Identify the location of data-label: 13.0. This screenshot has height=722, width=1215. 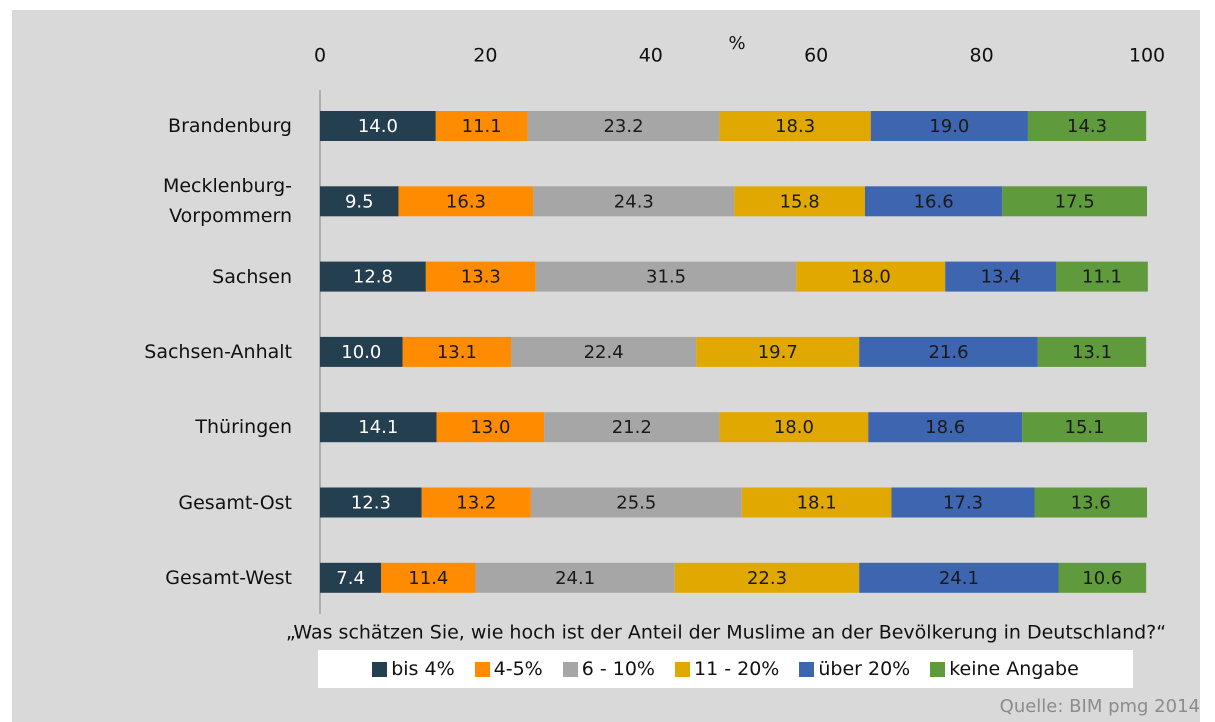
(490, 427).